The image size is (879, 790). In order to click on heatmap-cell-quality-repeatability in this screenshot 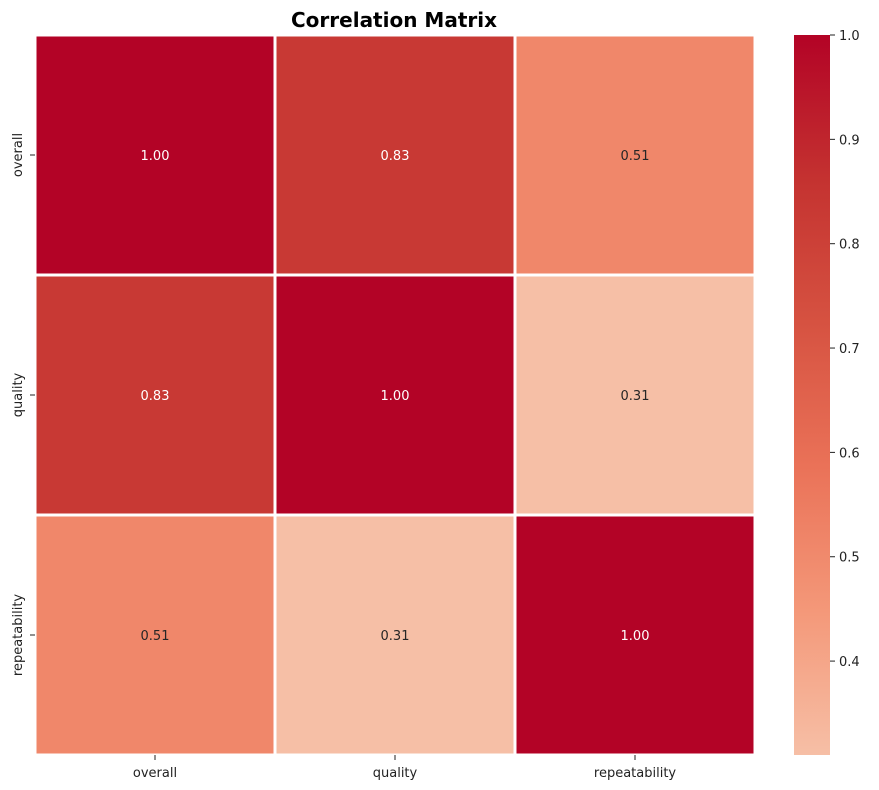, I will do `click(635, 395)`.